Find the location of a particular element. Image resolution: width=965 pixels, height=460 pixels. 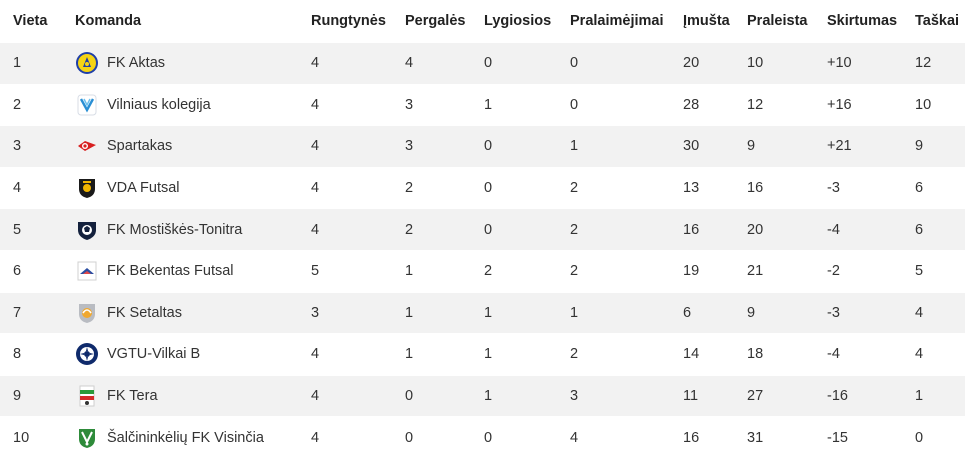

cell-losses: 0 is located at coordinates (574, 104).